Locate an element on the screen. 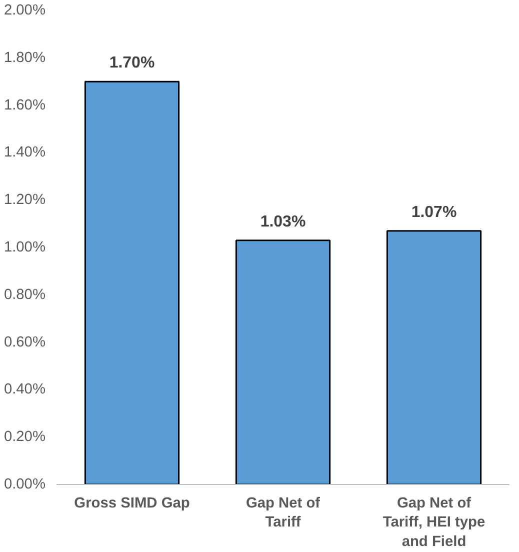 This screenshot has width=519, height=552. data-label: 1.03% is located at coordinates (283, 221).